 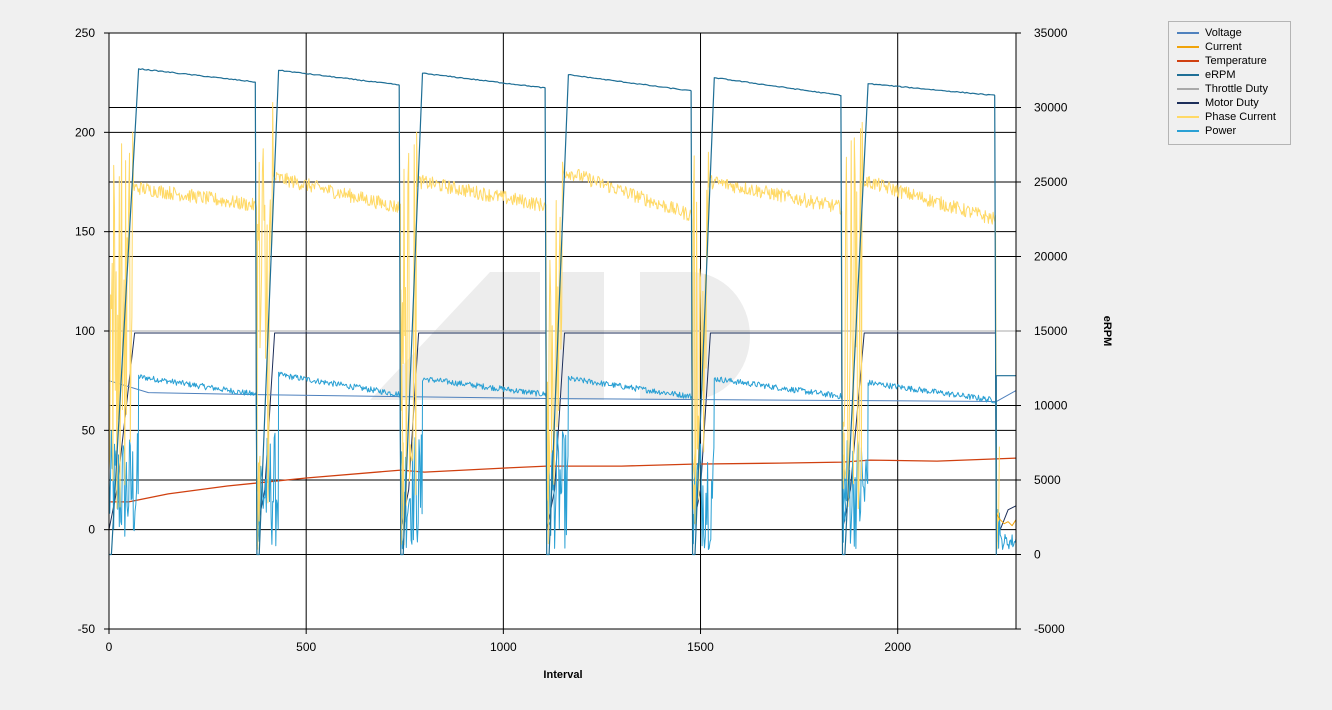 What do you see at coordinates (1223, 33) in the screenshot?
I see `legend-label: Voltage` at bounding box center [1223, 33].